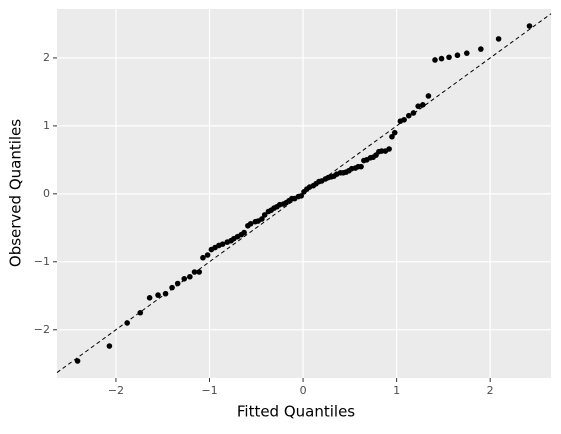 Image resolution: width=561 pixels, height=434 pixels. What do you see at coordinates (42, 261) in the screenshot?
I see `y-tick-label: −1` at bounding box center [42, 261].